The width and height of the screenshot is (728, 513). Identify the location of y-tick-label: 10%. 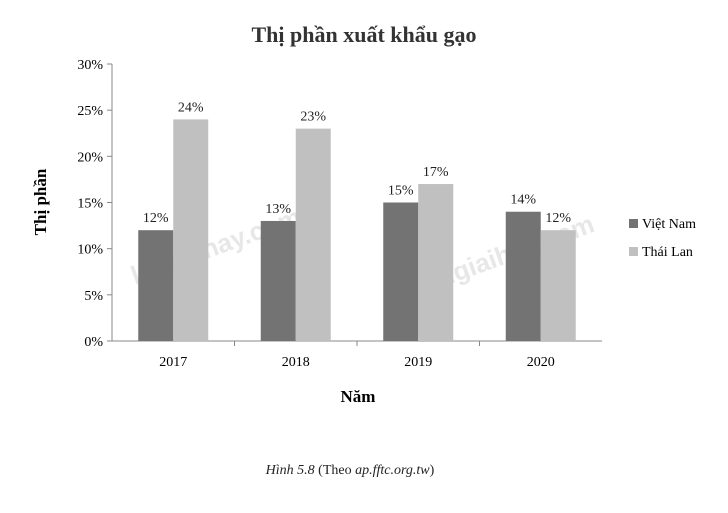
(90, 250).